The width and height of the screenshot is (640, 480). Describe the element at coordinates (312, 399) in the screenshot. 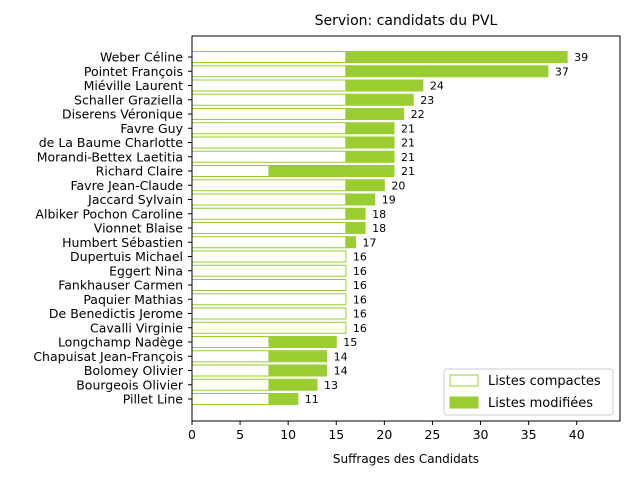

I see `value-label: 11` at that location.